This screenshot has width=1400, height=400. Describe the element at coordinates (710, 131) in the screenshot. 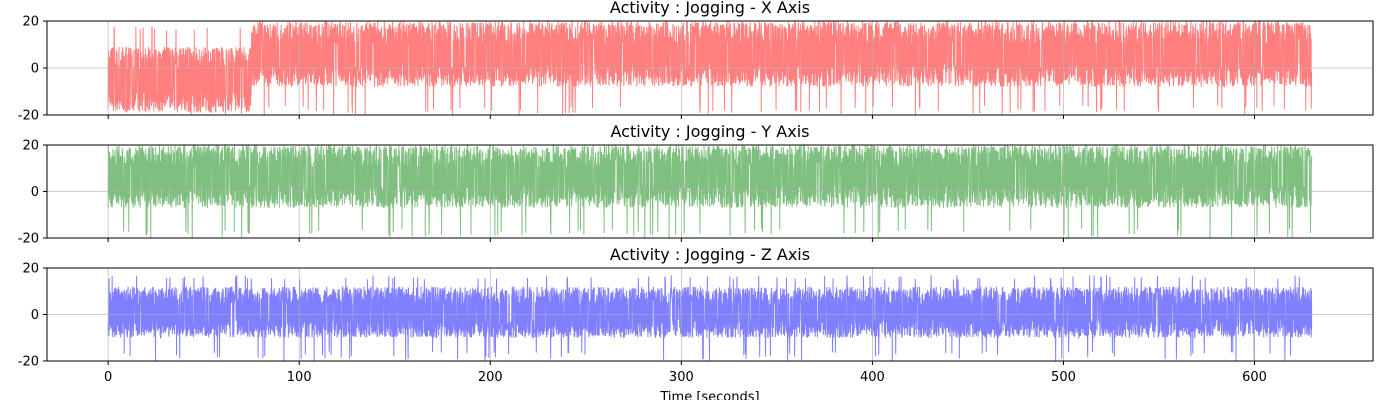

I see `chart-title-y-axis: Activity : Jogging - Y Axis` at that location.